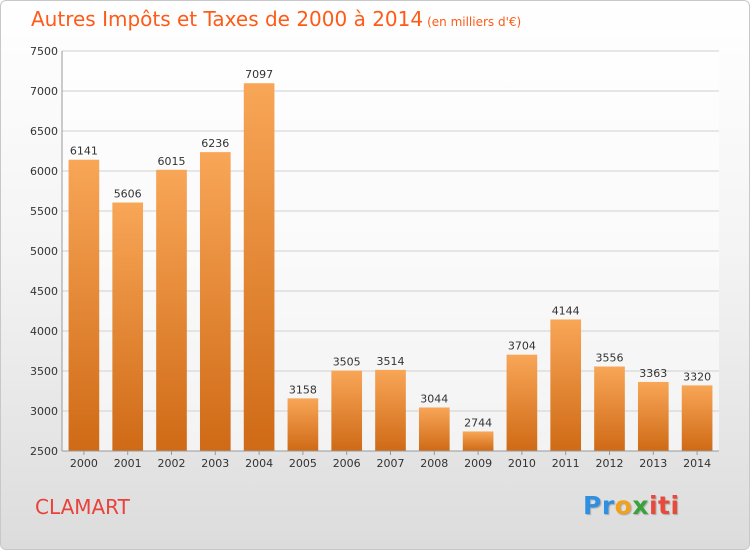 The image size is (750, 550). What do you see at coordinates (84, 151) in the screenshot?
I see `data-label: 6141` at bounding box center [84, 151].